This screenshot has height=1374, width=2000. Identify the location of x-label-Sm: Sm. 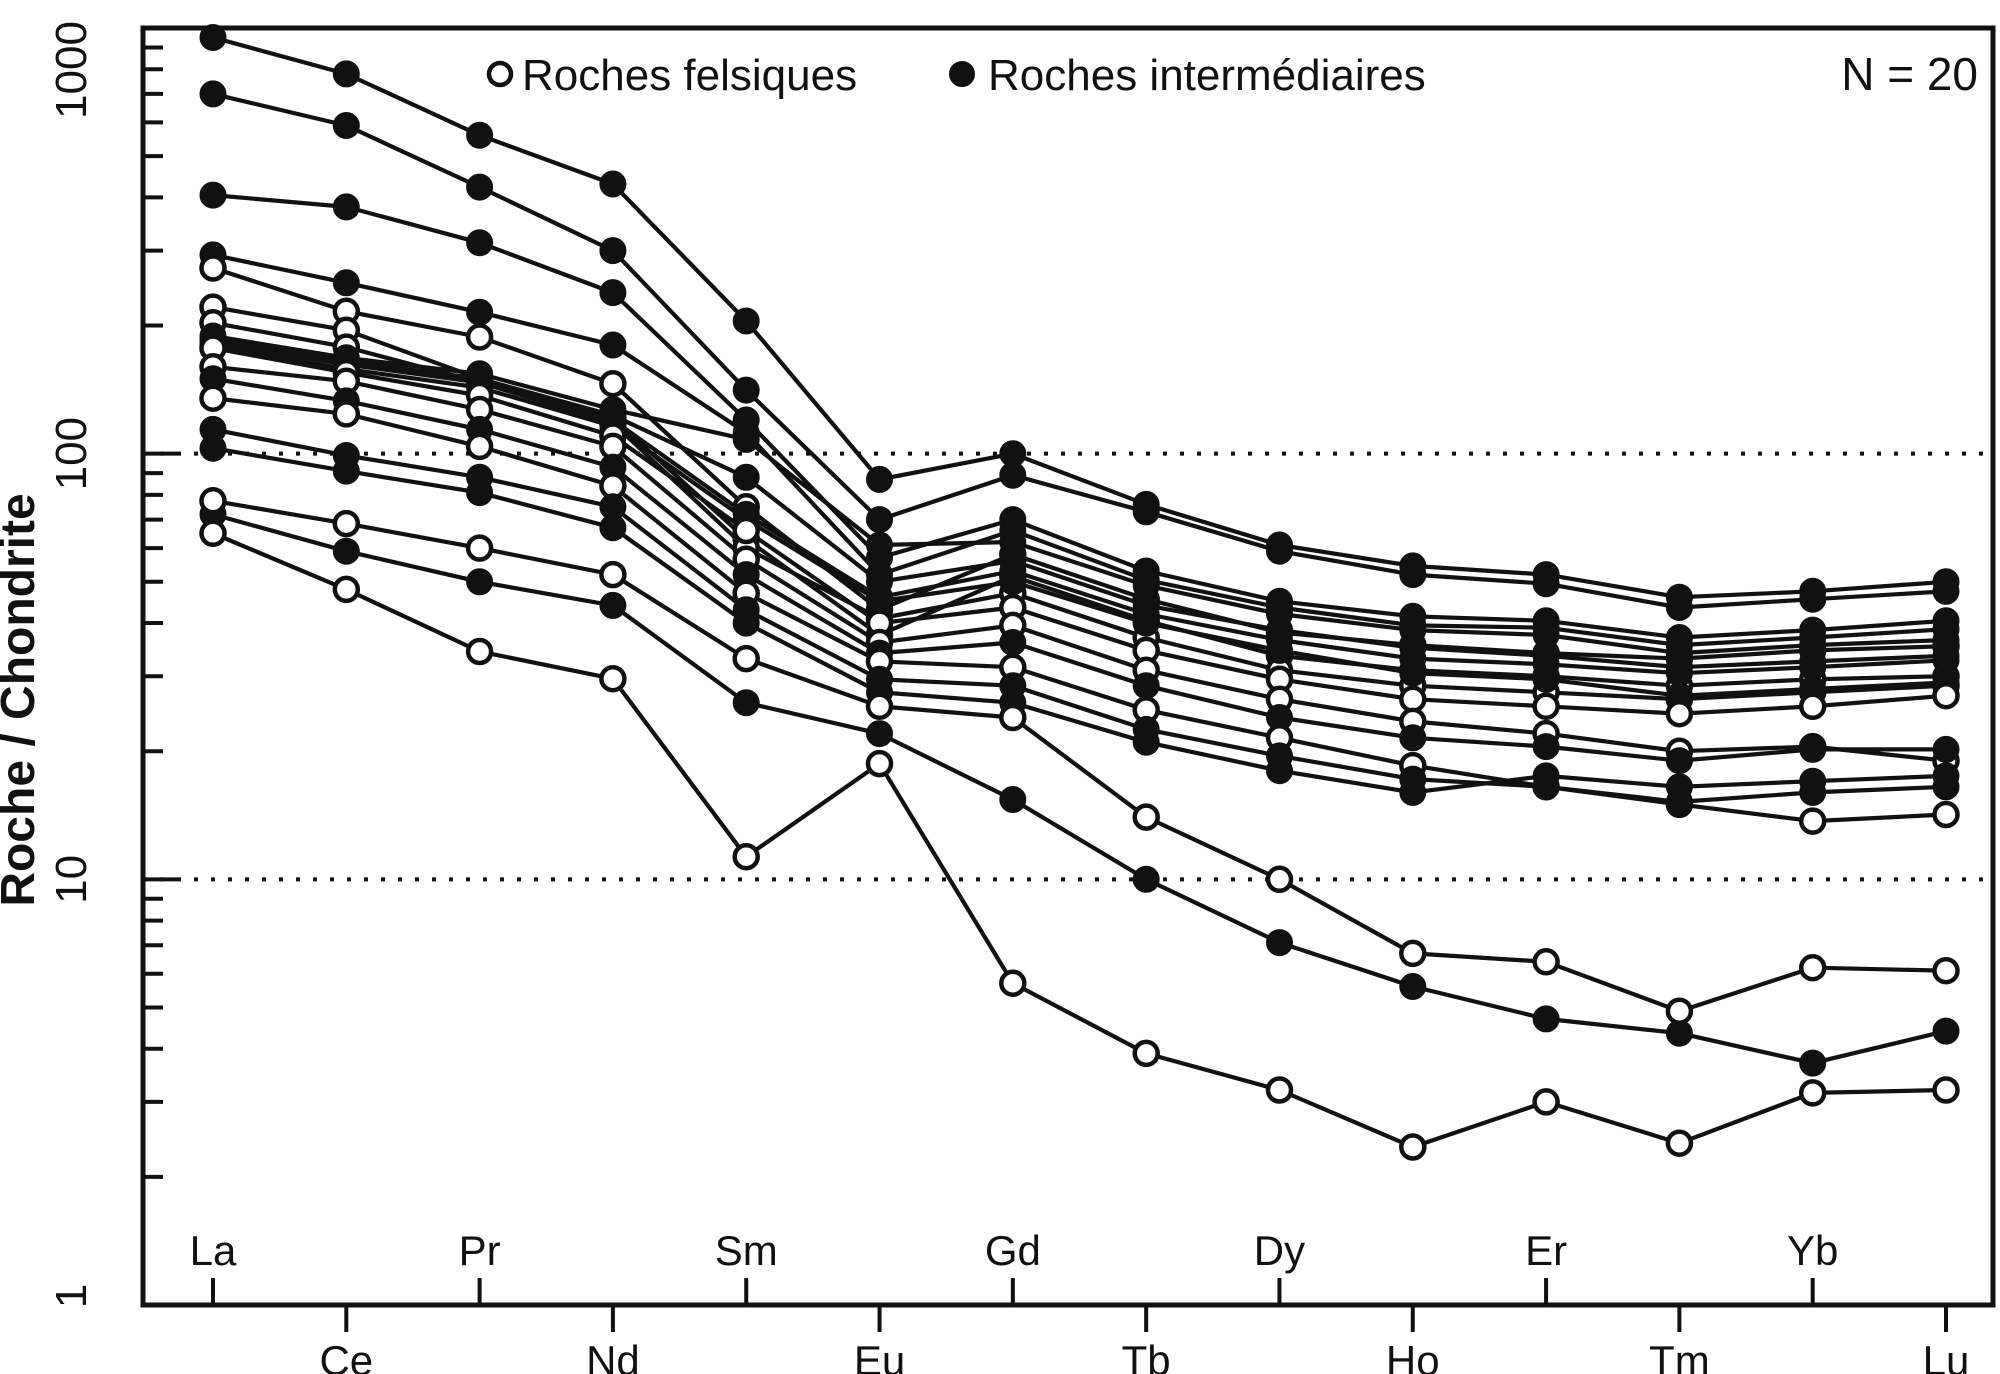
(746, 1250).